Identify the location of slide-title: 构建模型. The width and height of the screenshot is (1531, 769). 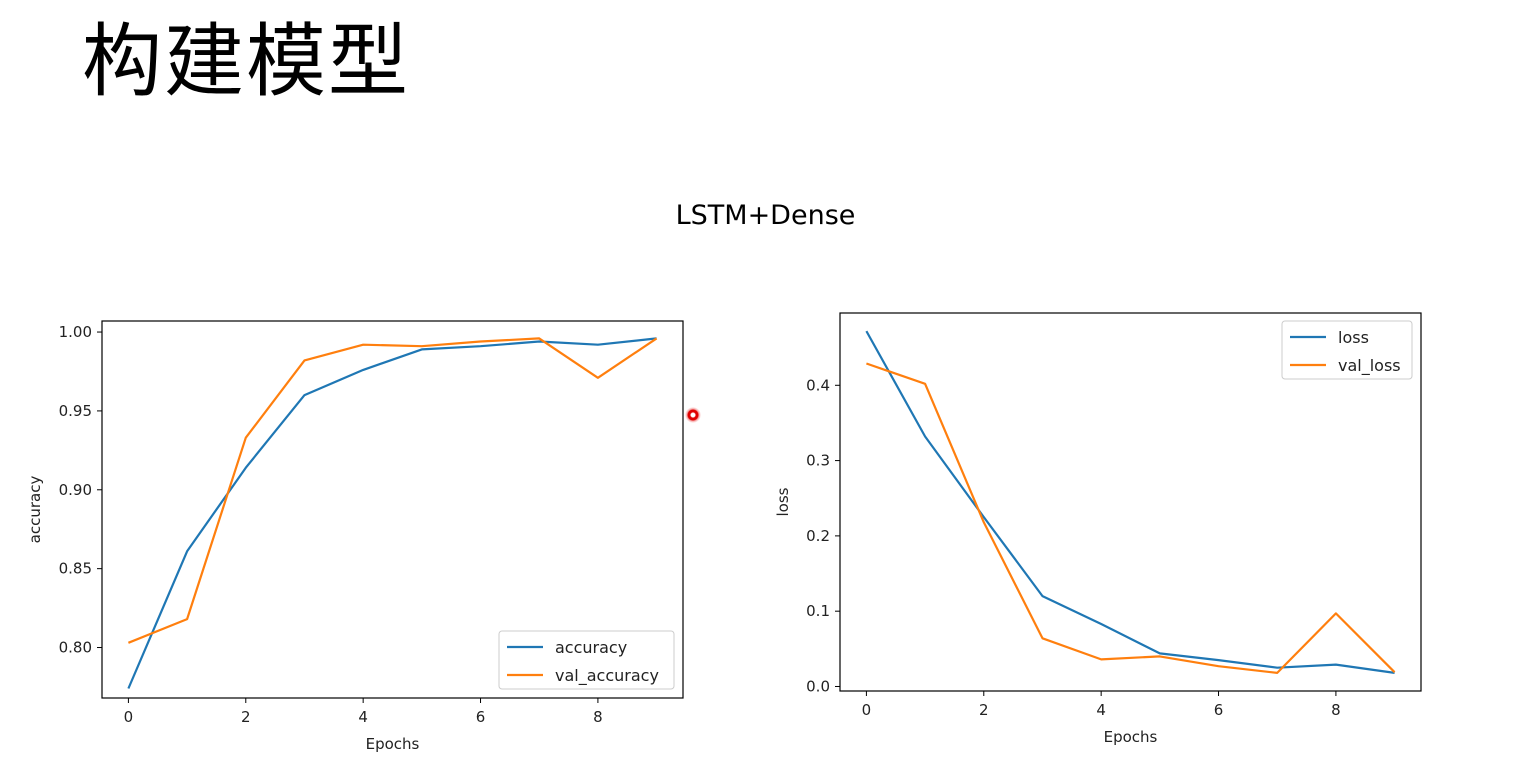
(246, 61).